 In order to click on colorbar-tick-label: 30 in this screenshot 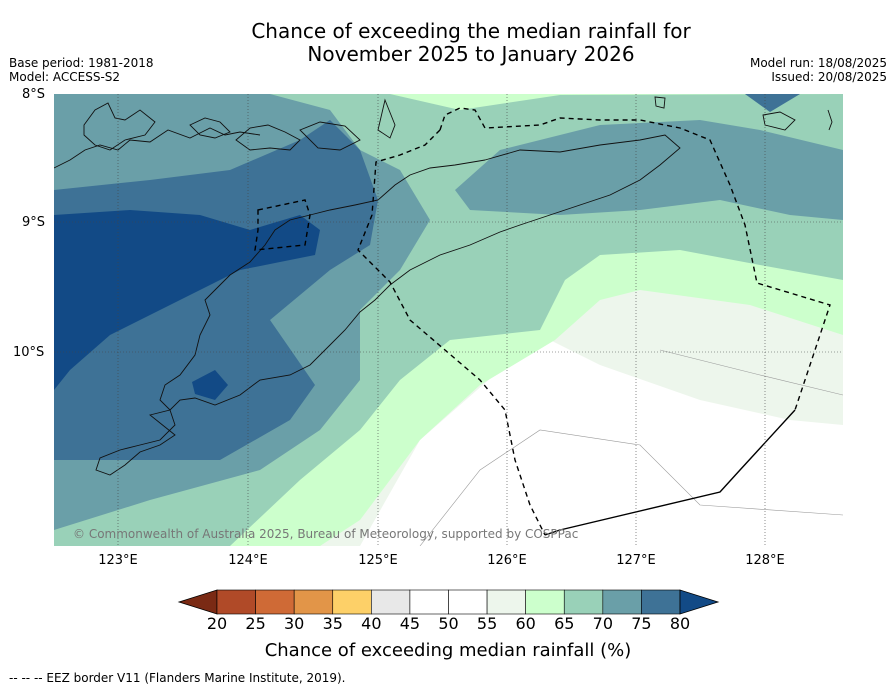, I will do `click(294, 623)`.